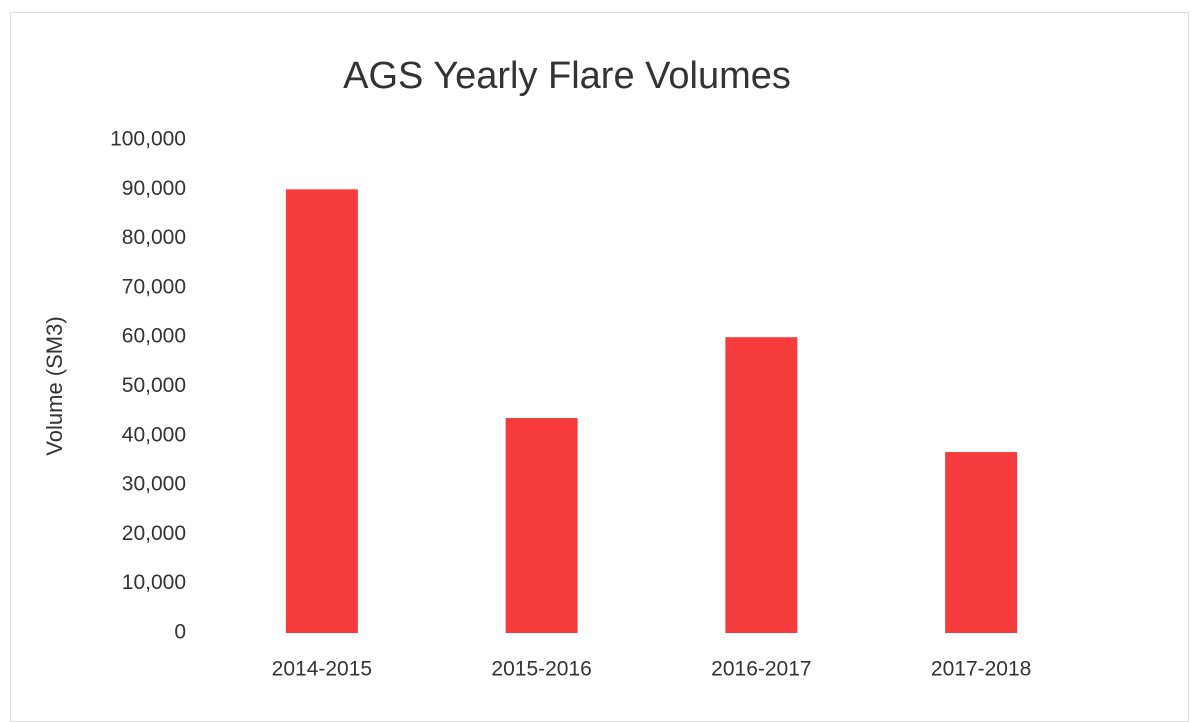 The width and height of the screenshot is (1200, 722). I want to click on y-tick-label: 60,000, so click(154, 336).